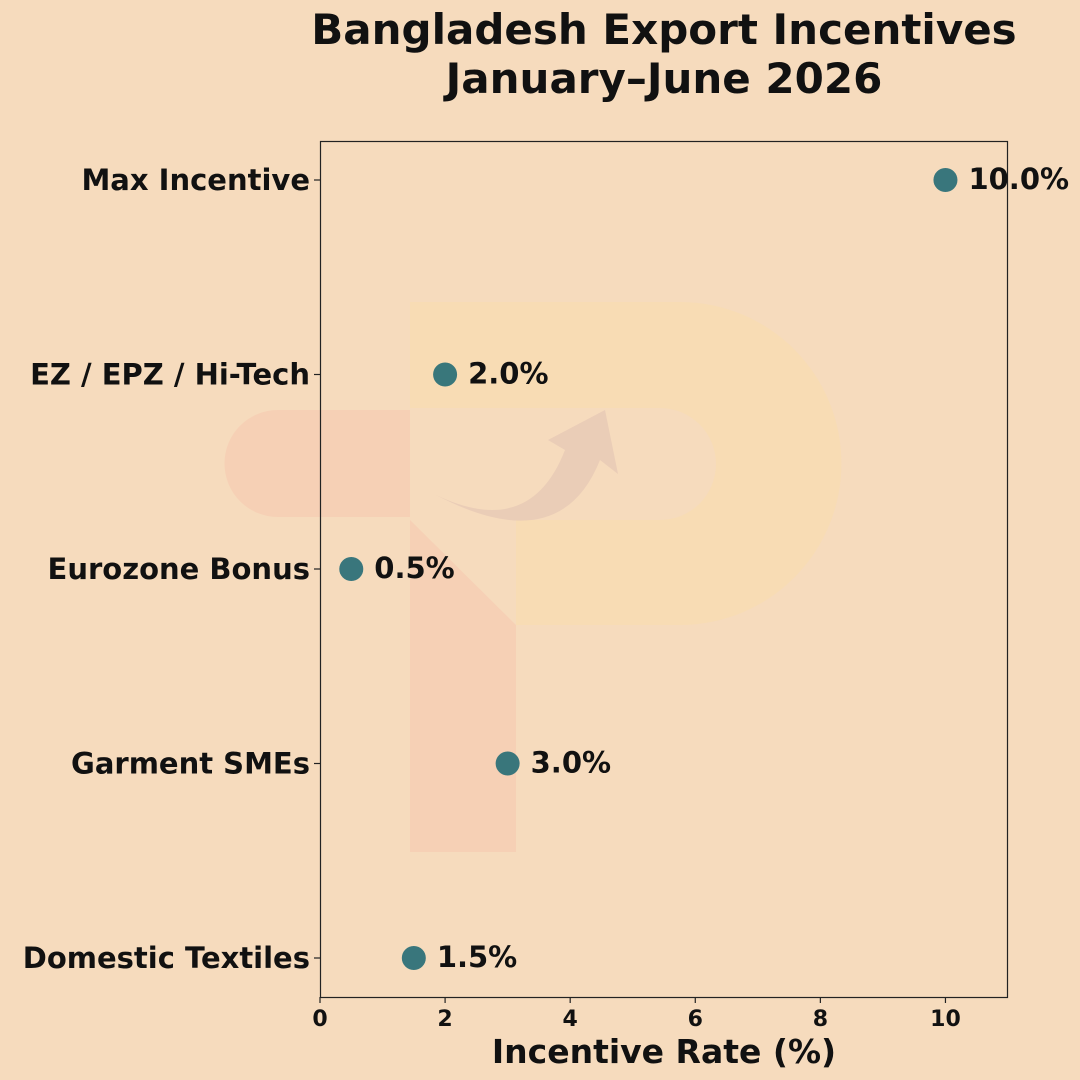 The height and width of the screenshot is (1080, 1080). I want to click on data-label: 10.0%, so click(1018, 179).